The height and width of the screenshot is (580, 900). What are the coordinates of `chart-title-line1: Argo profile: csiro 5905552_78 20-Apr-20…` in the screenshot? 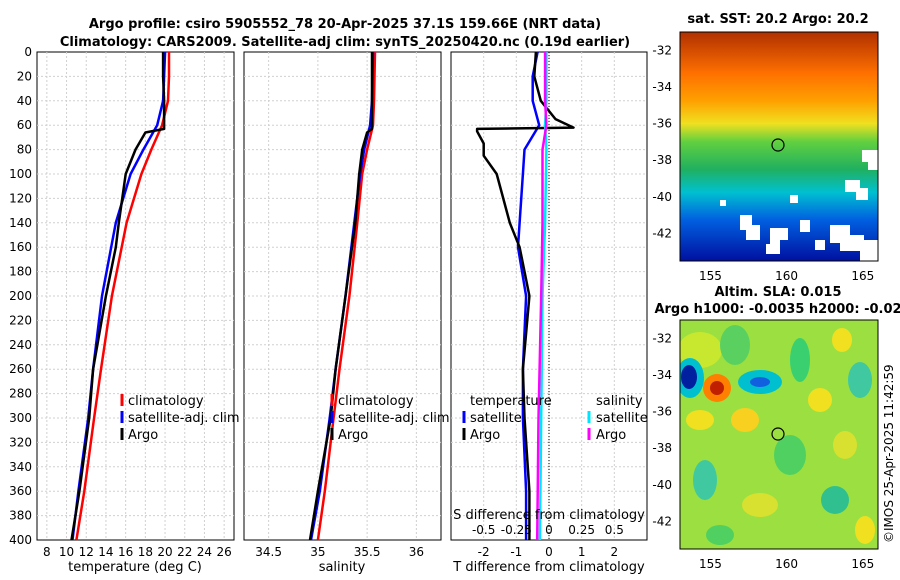 It's located at (345, 24).